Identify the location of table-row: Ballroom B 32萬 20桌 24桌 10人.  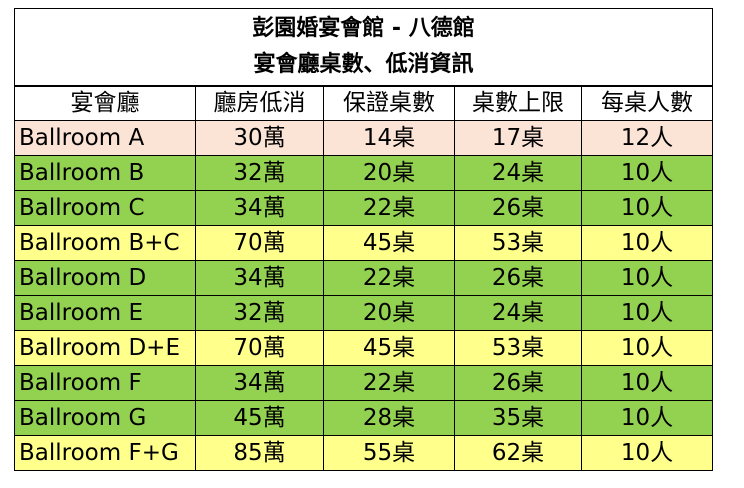
(363, 173).